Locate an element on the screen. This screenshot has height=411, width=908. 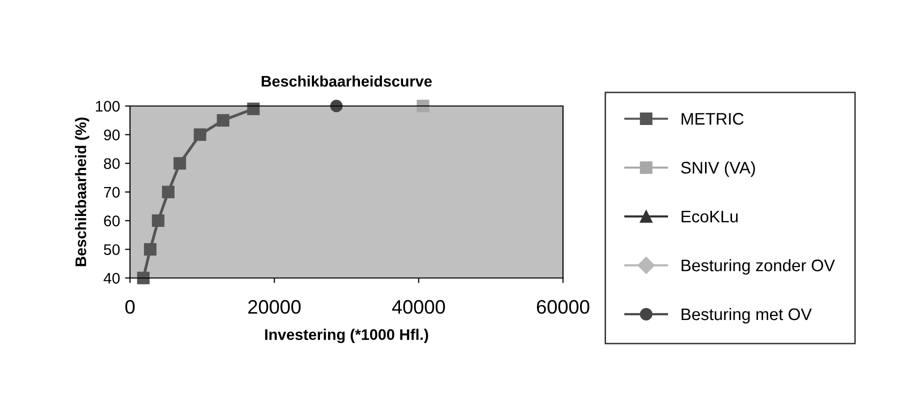
x-tick-label: 40000 is located at coordinates (418, 307).